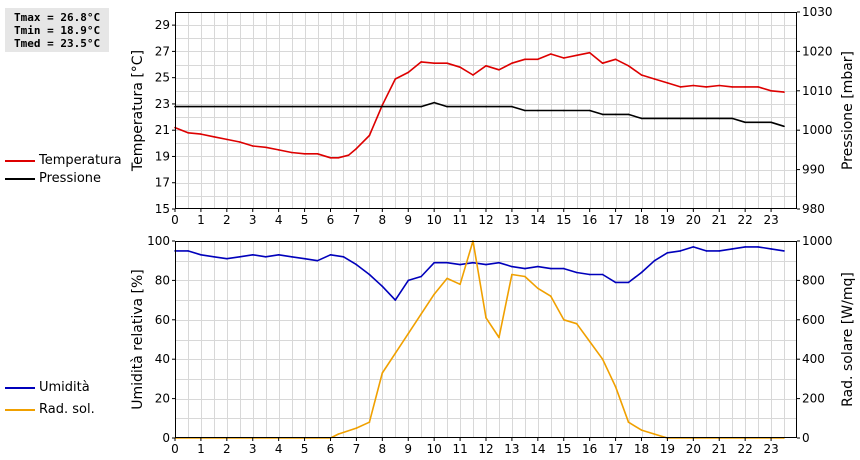  I want to click on humidity-radiation-x-tick-label: 7, so click(357, 449).